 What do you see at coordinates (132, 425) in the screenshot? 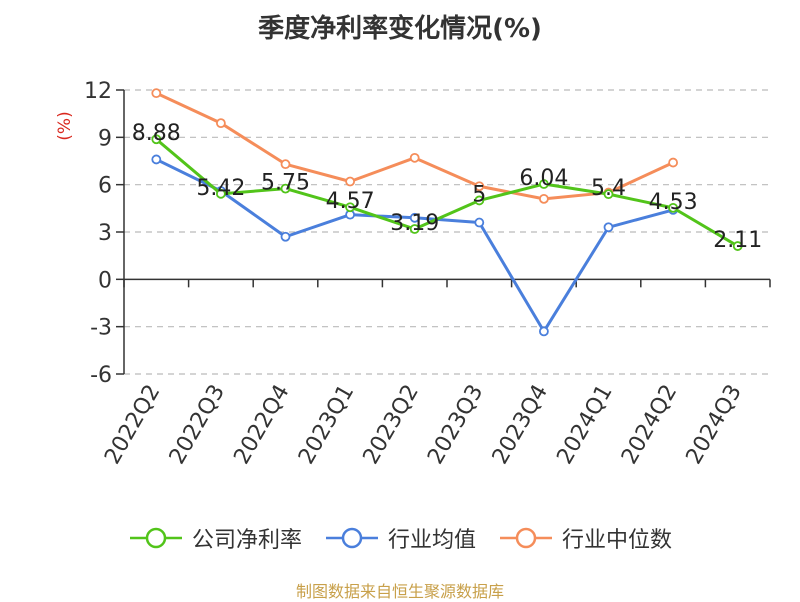
I see `x-tick-label: 2022Q2` at bounding box center [132, 425].